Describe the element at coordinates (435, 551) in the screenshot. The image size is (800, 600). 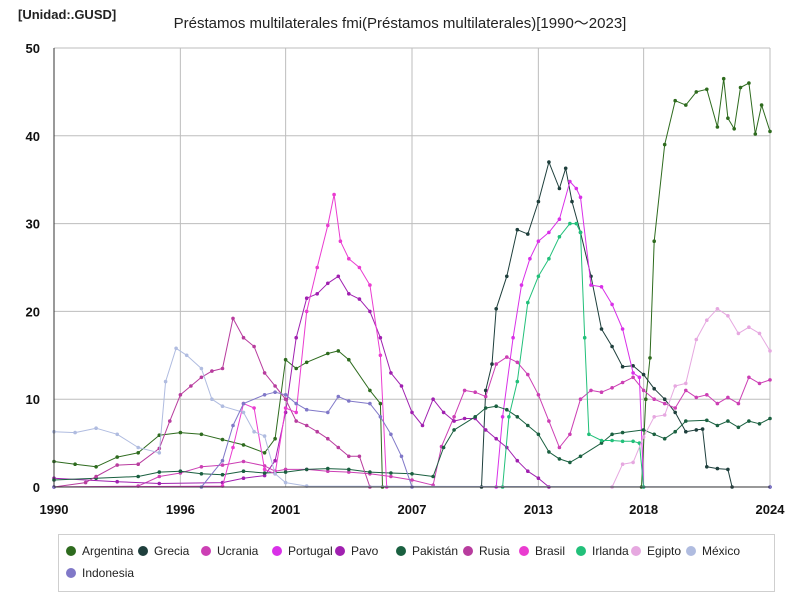
I see `legend-label: Pakistán` at that location.